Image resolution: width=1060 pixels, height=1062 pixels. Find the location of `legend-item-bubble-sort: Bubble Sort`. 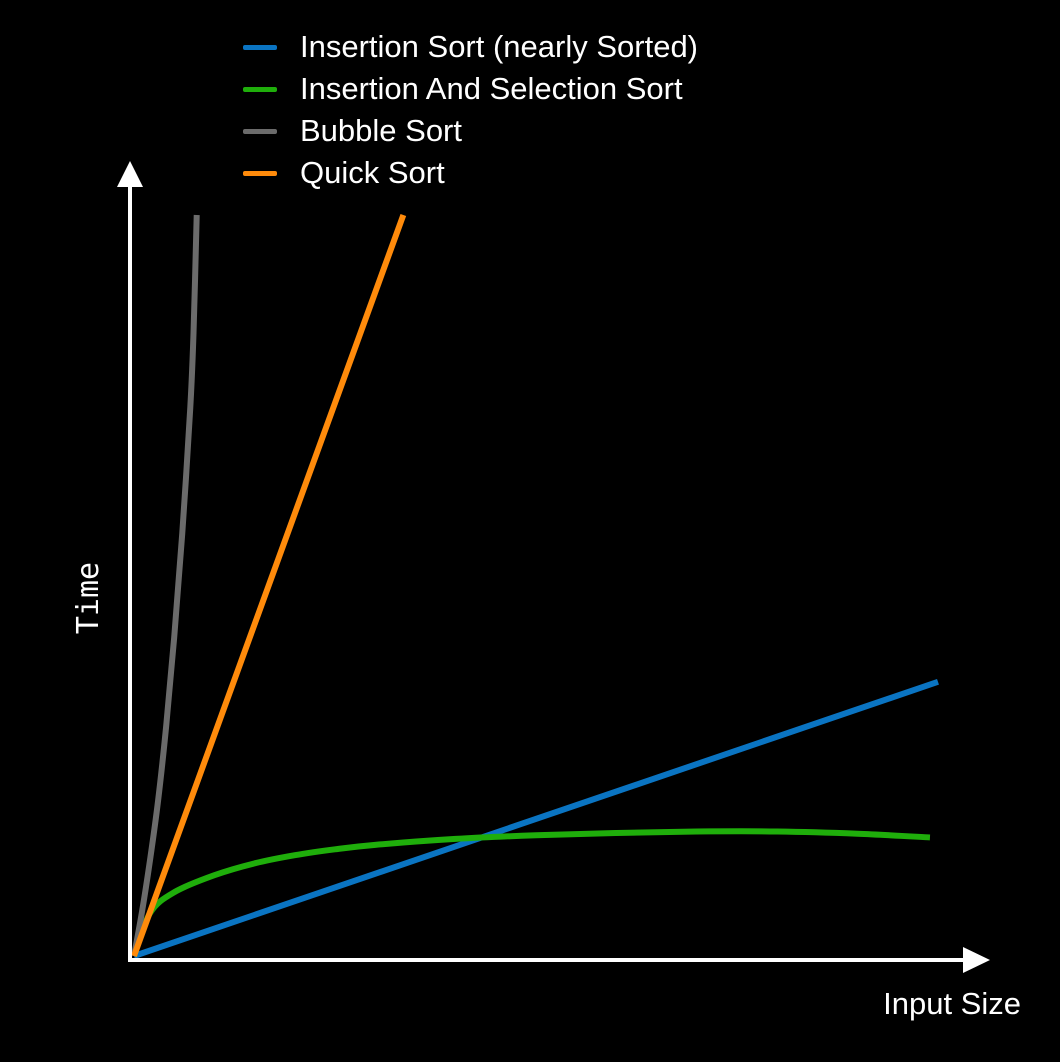

legend-item-bubble-sort: Bubble Sort is located at coordinates (470, 131).